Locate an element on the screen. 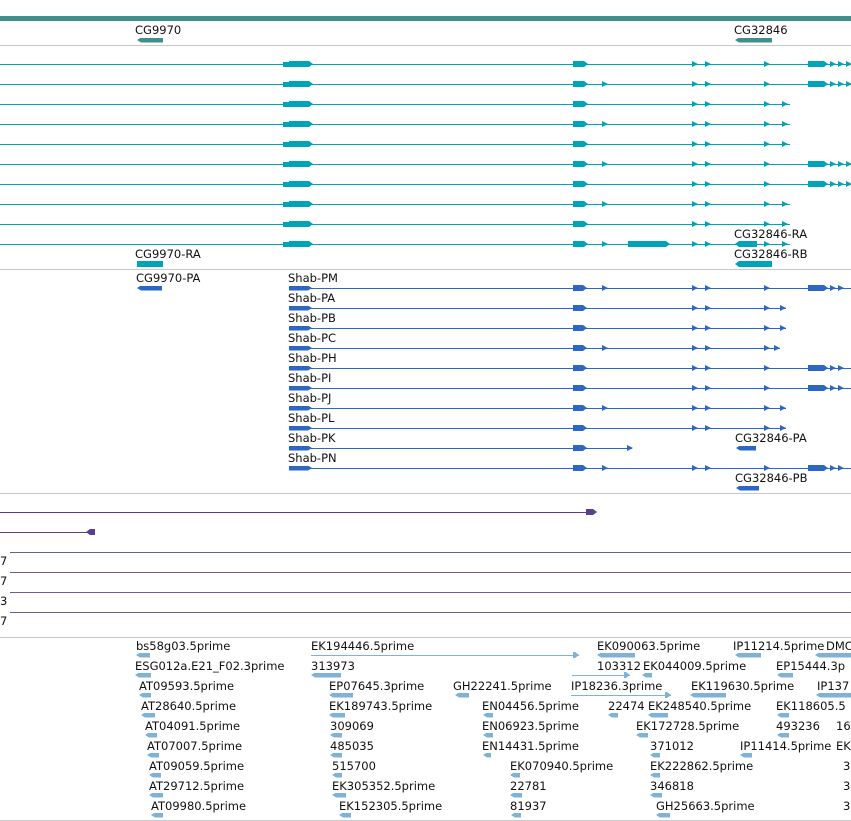 The width and height of the screenshot is (851, 821). est-label: EN06923.5prime is located at coordinates (530, 726).